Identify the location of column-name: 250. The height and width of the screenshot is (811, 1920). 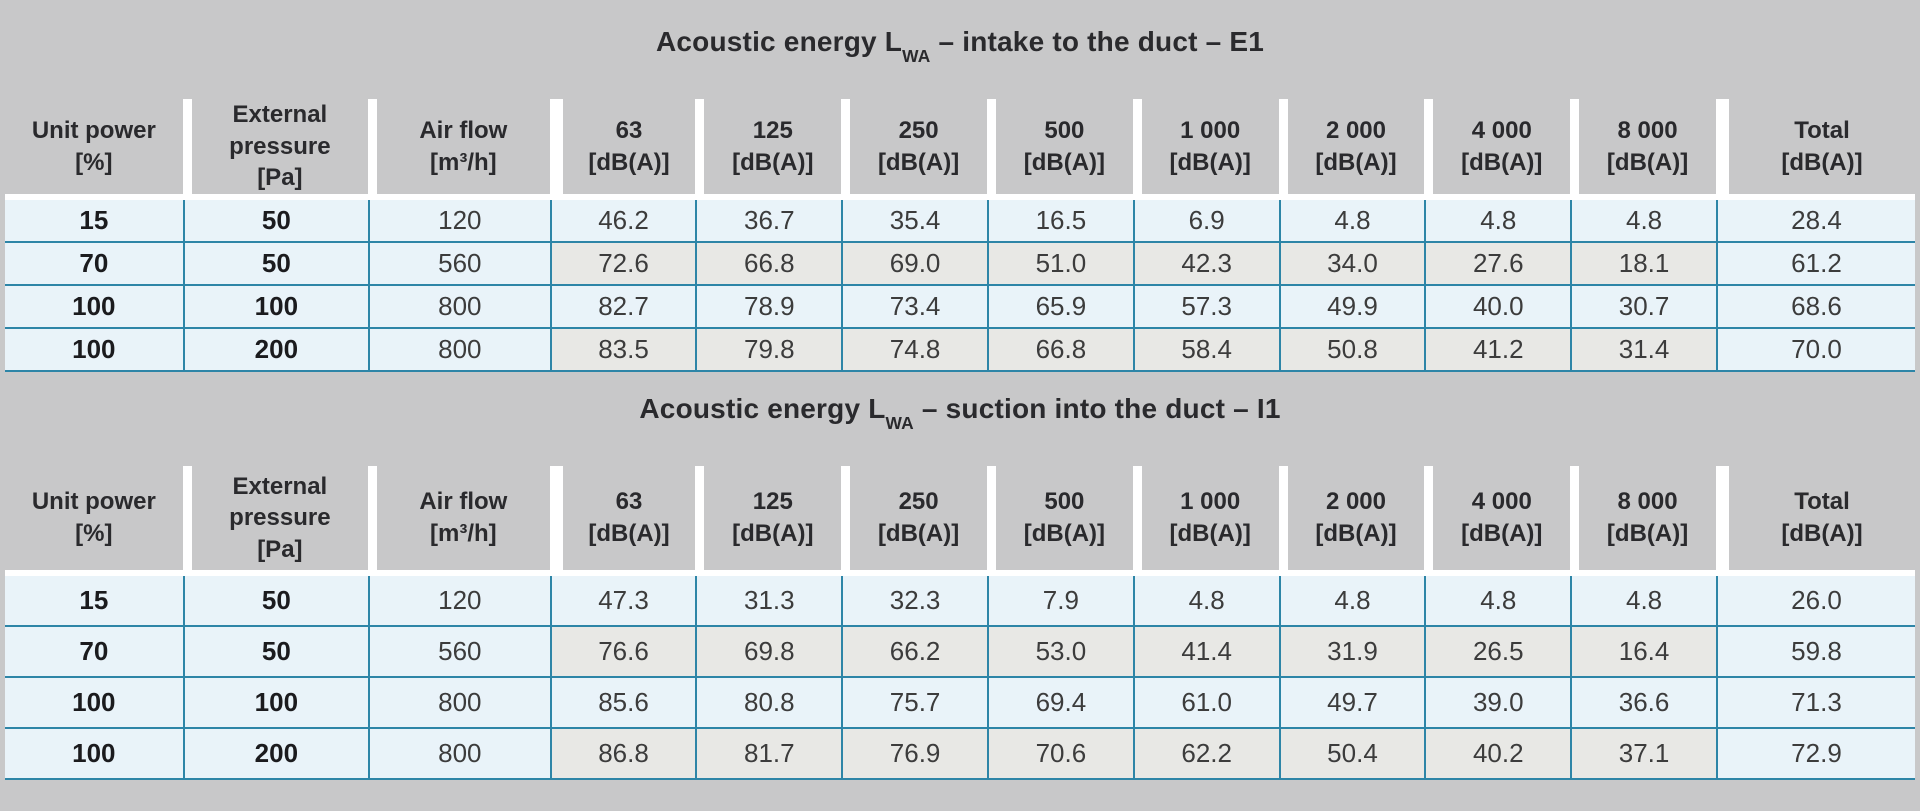
(918, 502).